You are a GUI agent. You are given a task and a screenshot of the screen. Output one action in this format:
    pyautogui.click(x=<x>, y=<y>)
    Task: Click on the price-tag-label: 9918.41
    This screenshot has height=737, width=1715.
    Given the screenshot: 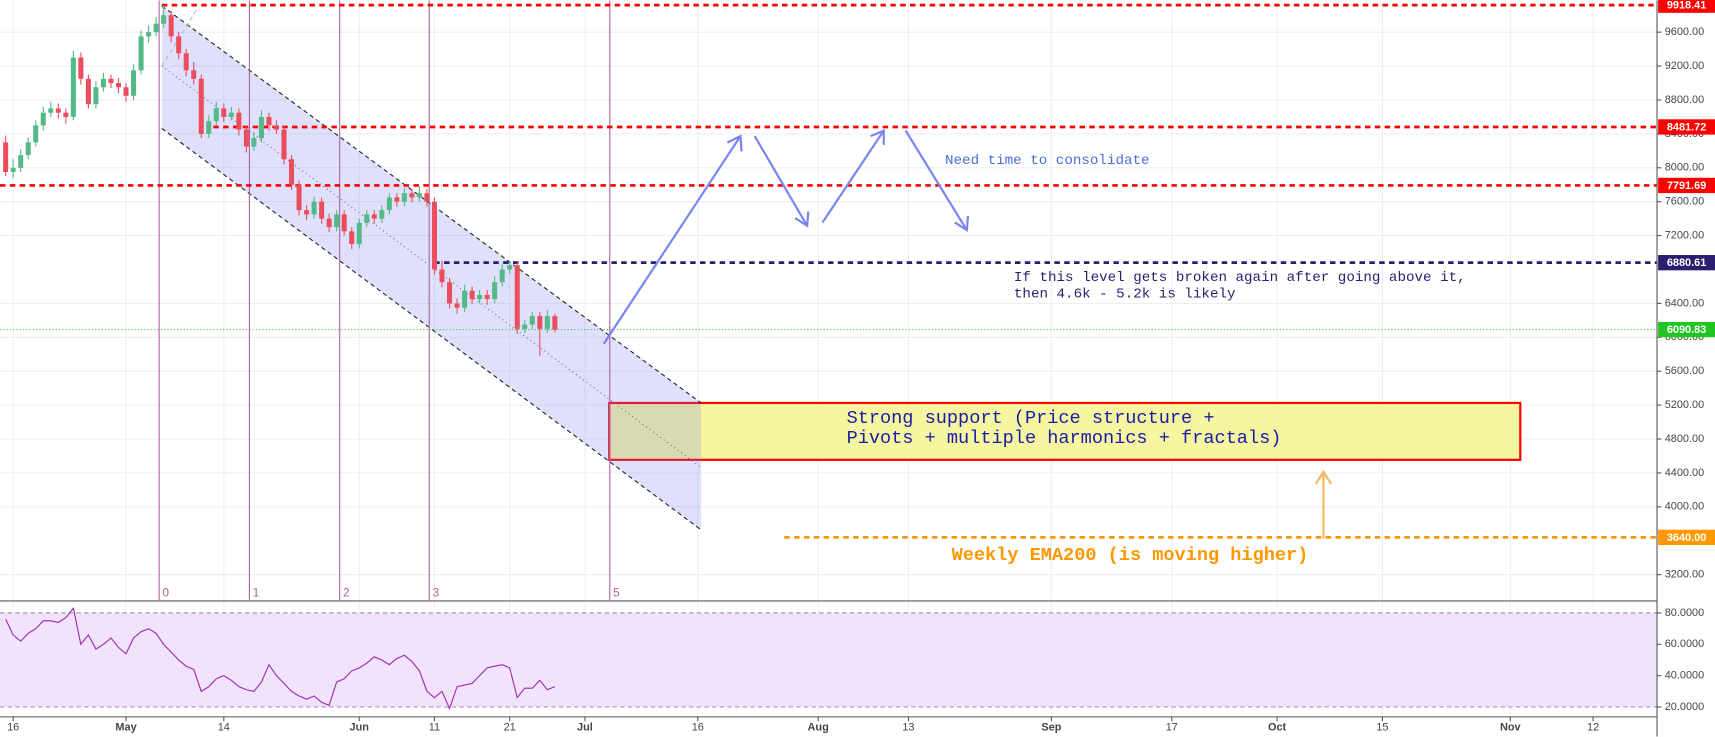 What is the action you would take?
    pyautogui.click(x=1686, y=6)
    